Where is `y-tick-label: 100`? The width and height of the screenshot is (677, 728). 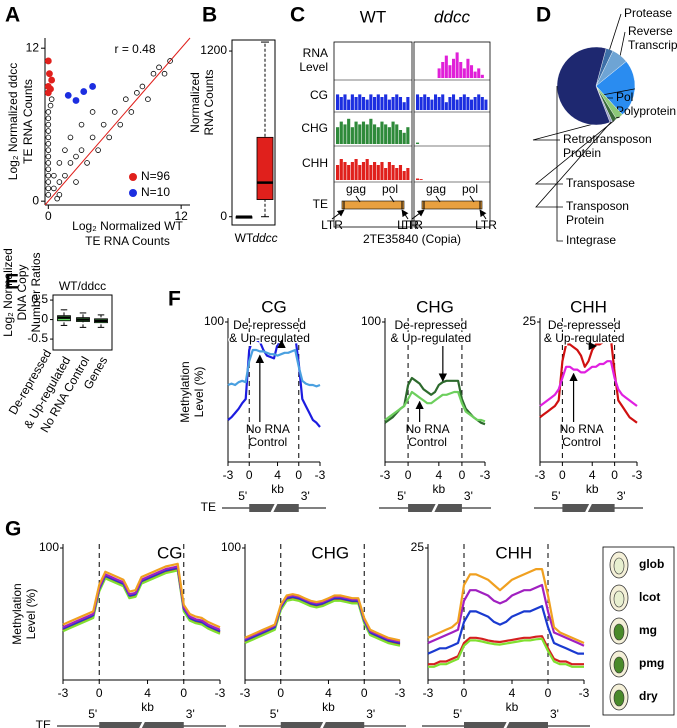
y-tick-label: 100 is located at coordinates (371, 321).